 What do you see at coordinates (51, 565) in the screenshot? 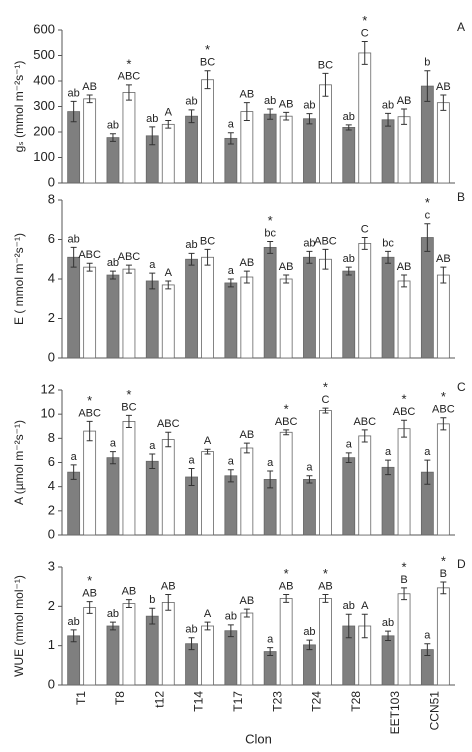
I see `y-tick-label: 3` at bounding box center [51, 565].